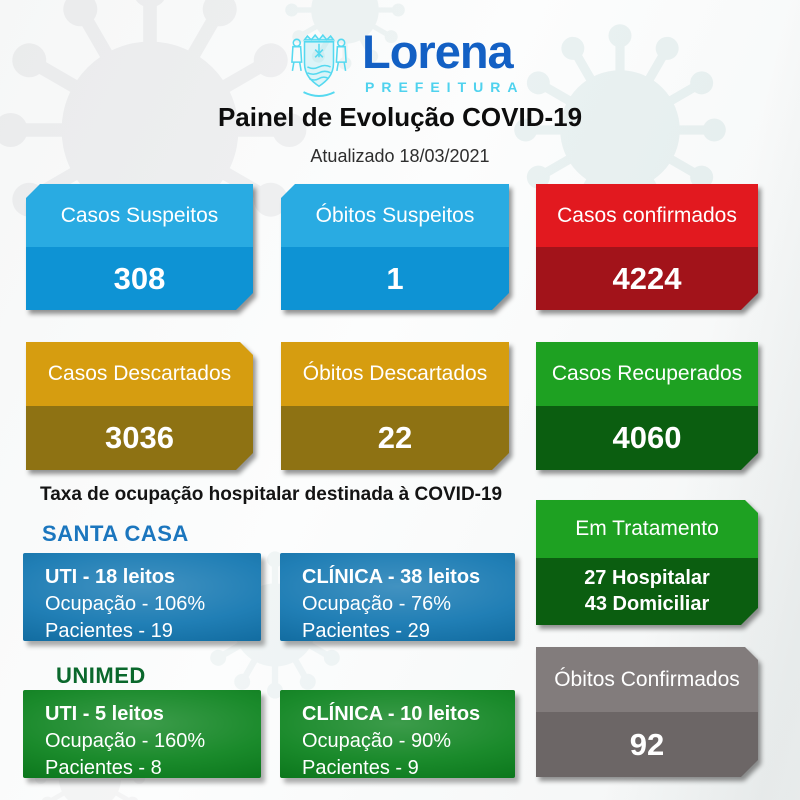  I want to click on stat-label: Óbitos Suspeitos, so click(395, 215).